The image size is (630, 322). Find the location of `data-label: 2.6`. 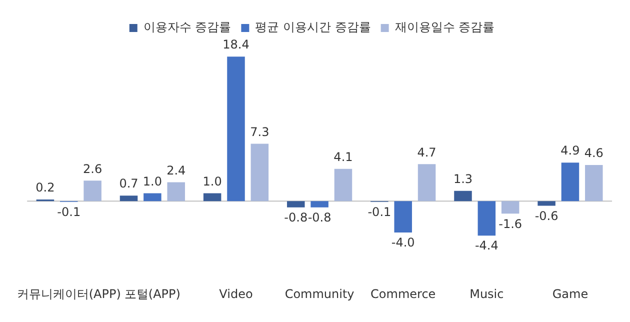

data-label: 2.6 is located at coordinates (92, 169).